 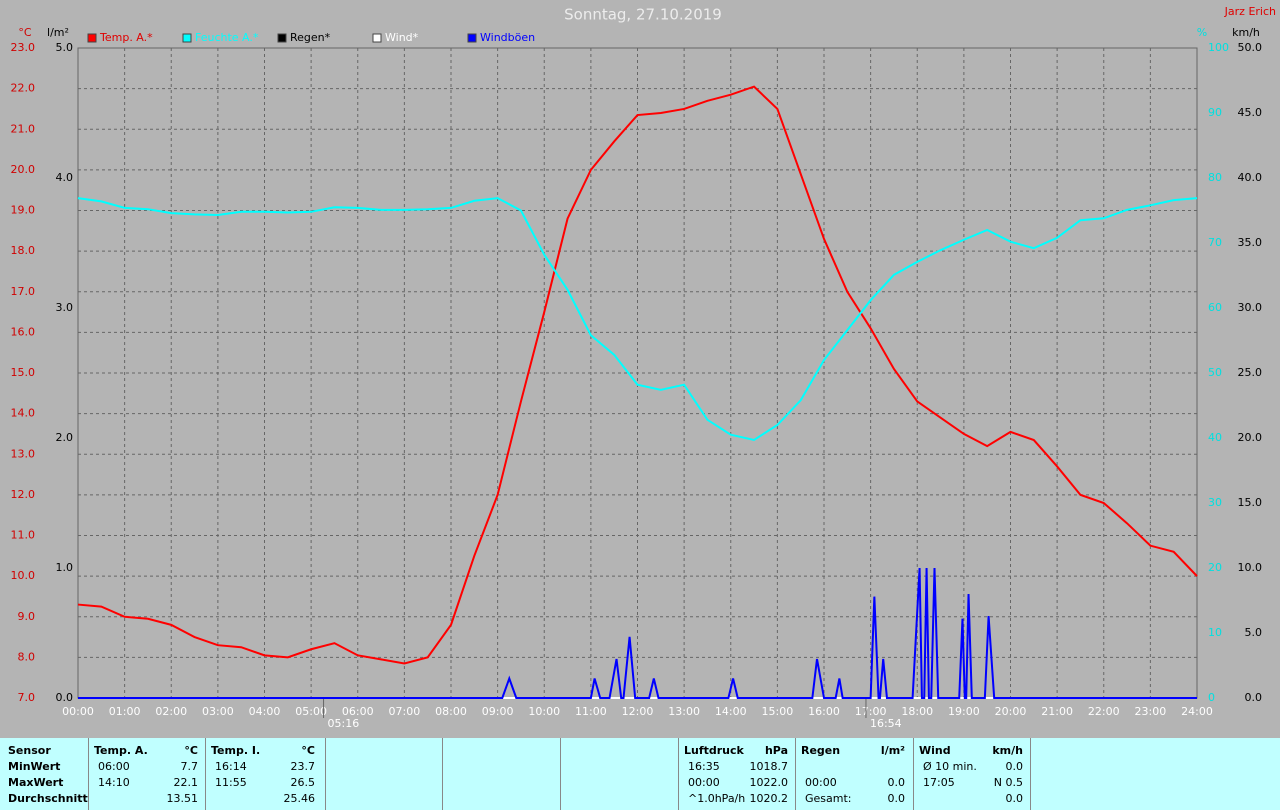 What do you see at coordinates (23, 575) in the screenshot?
I see `y-tick-label: 10.0` at bounding box center [23, 575].